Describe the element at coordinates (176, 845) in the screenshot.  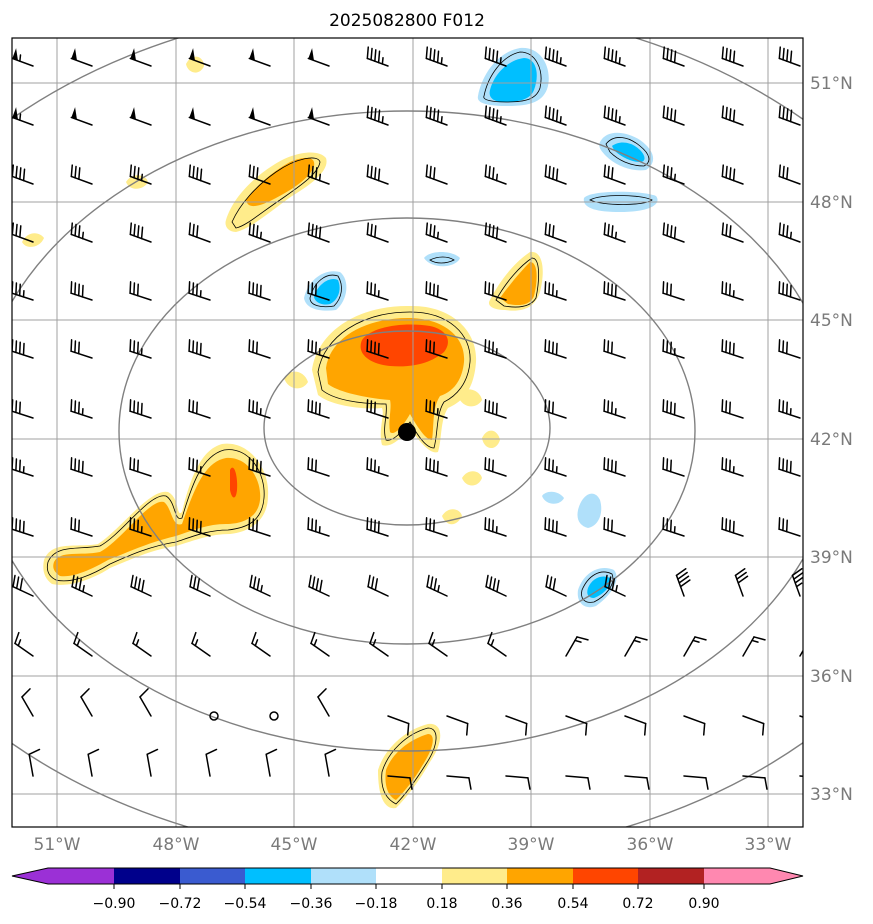
I see `lon-label: 48°W` at that location.